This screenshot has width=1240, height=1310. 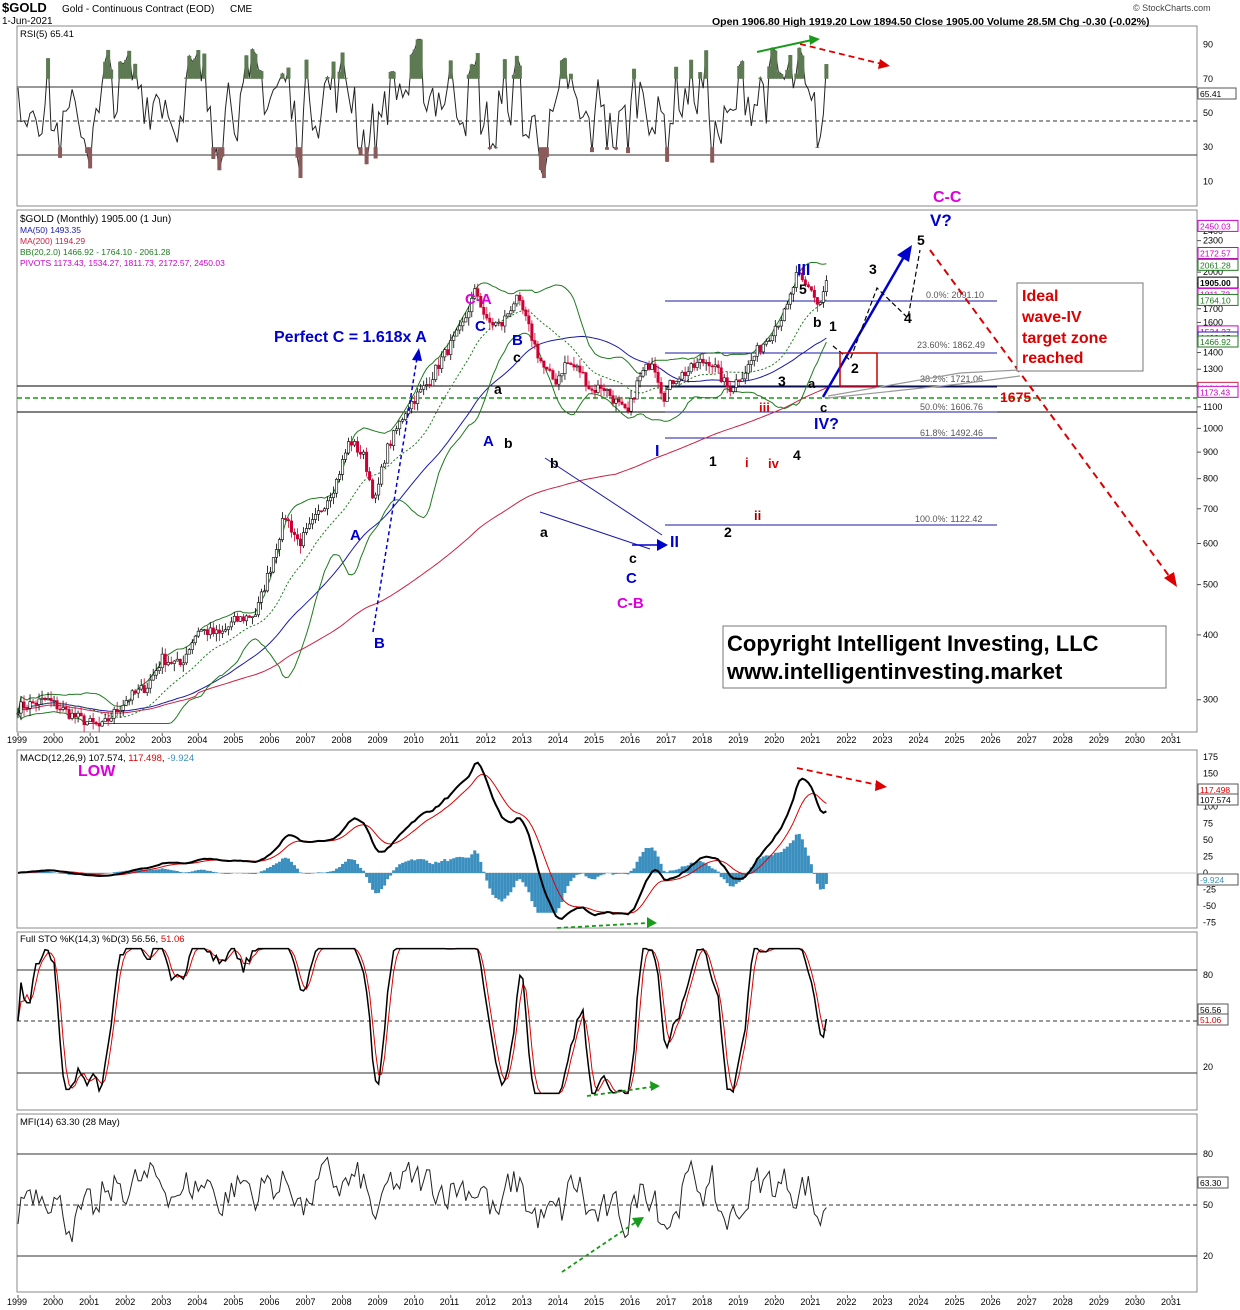 What do you see at coordinates (1208, 113) in the screenshot?
I see `rsi-tick-label: 50` at bounding box center [1208, 113].